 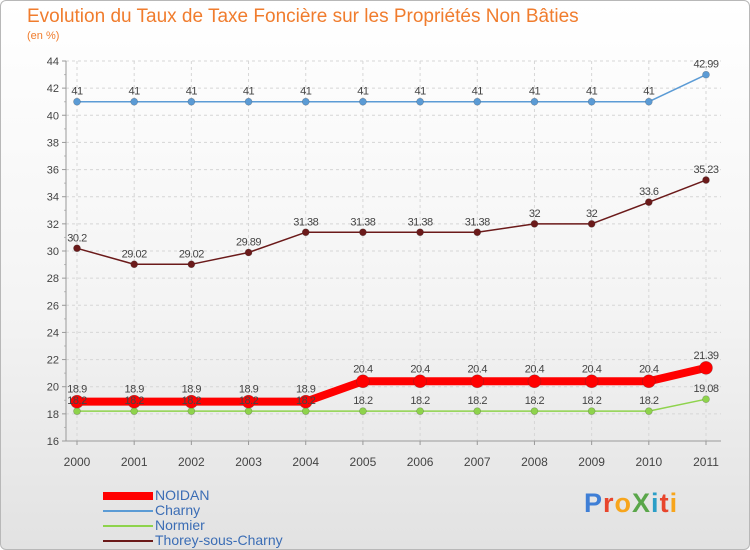 What do you see at coordinates (248, 242) in the screenshot?
I see `data-label-thorey-sous-charny: 29.89` at bounding box center [248, 242].